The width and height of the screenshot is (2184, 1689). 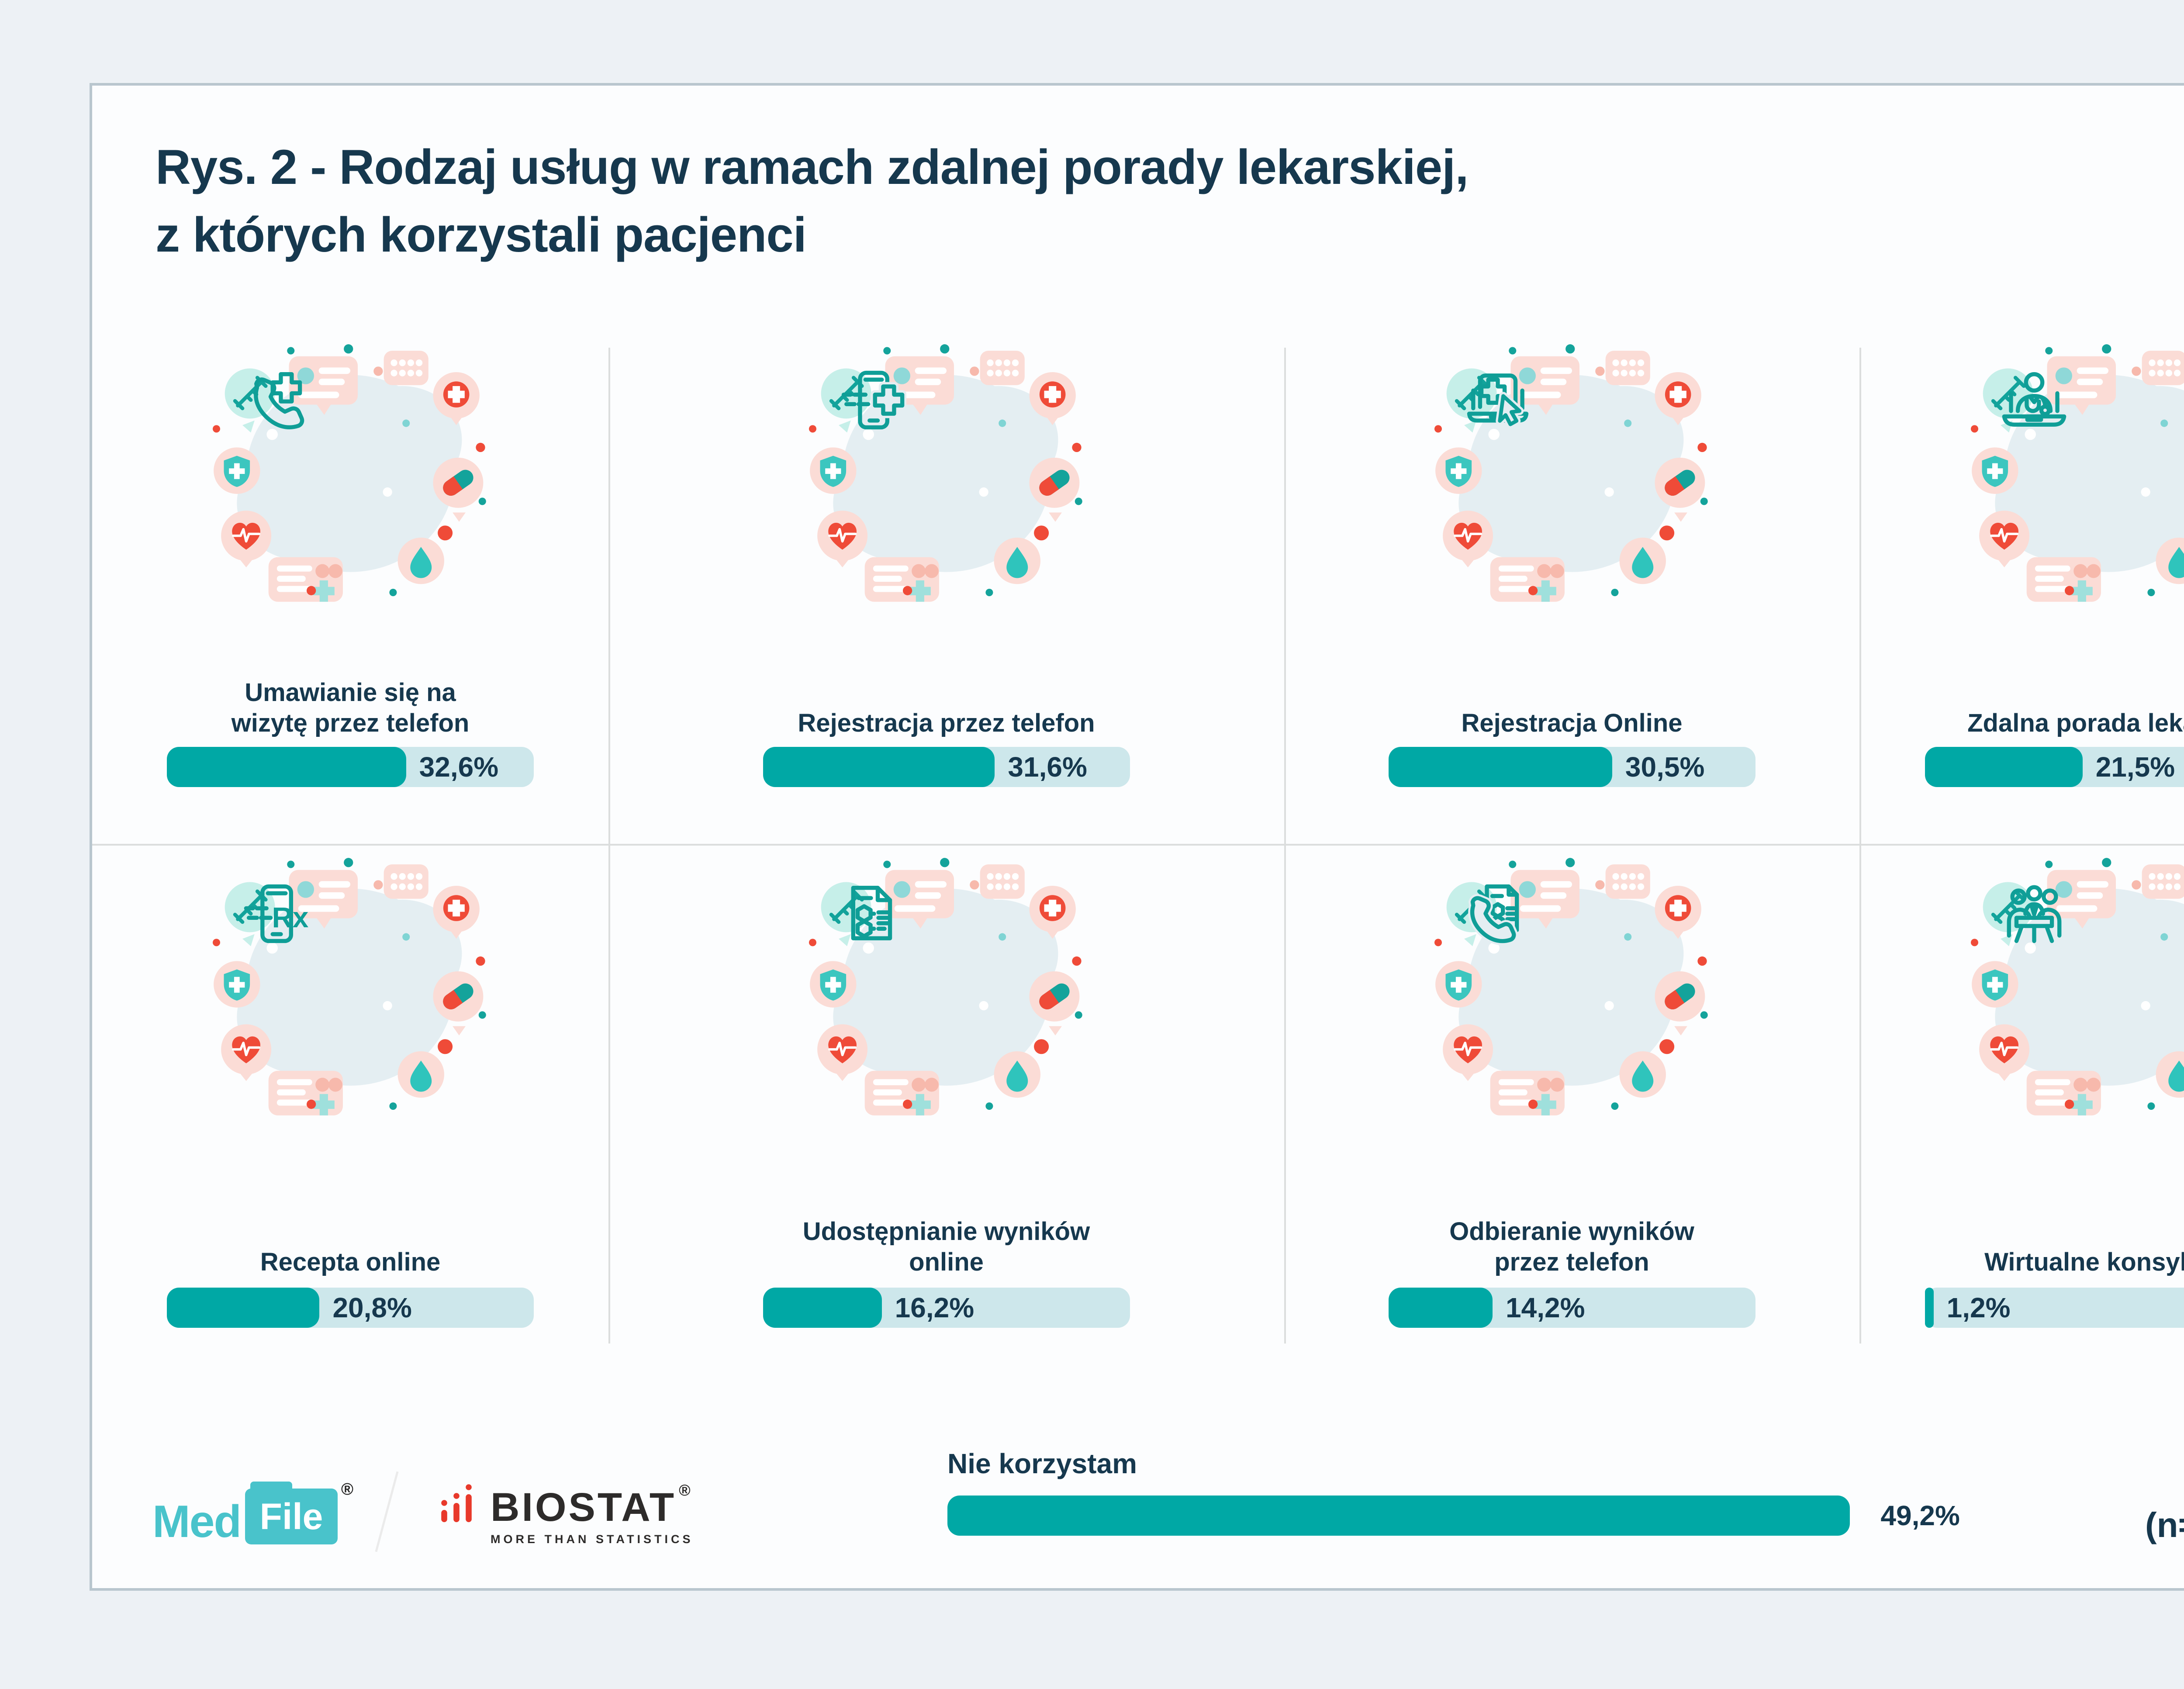 I want to click on sample-size-note: (n=1001), so click(x=2164, y=1525).